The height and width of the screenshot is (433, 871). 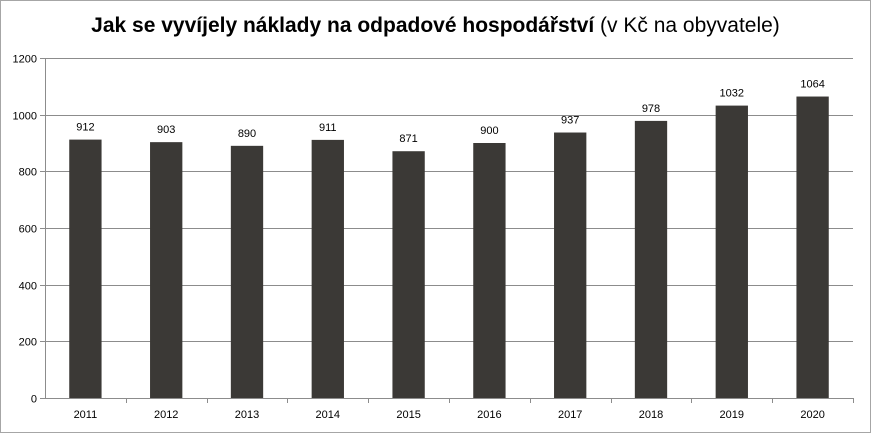 I want to click on data-label-2017: 937, so click(x=570, y=121).